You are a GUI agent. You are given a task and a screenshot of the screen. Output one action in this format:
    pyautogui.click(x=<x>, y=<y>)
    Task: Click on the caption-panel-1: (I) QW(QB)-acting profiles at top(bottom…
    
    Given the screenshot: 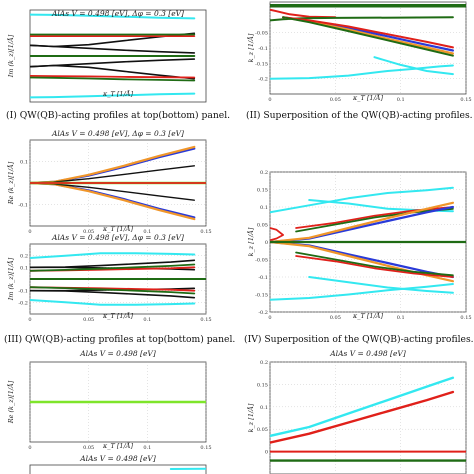 What is the action you would take?
    pyautogui.click(x=118, y=115)
    